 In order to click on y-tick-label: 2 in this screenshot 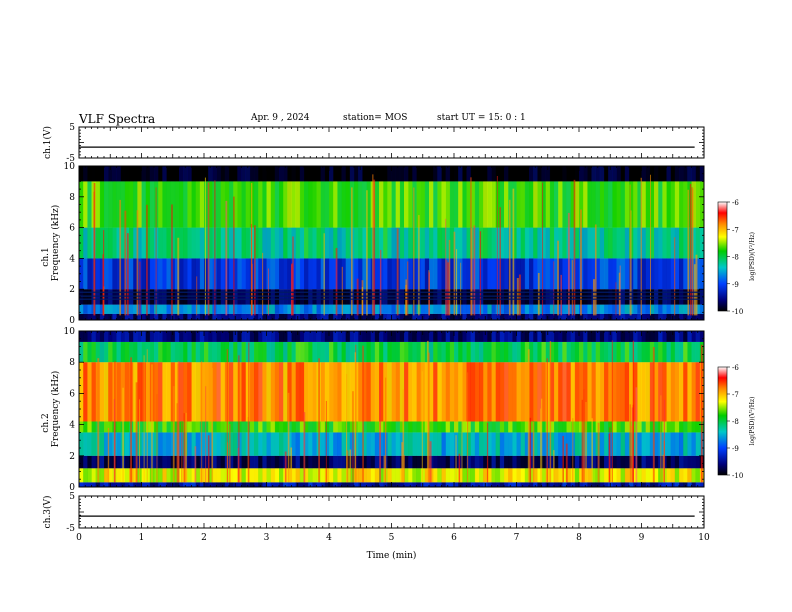, I will do `click(72, 290)`.